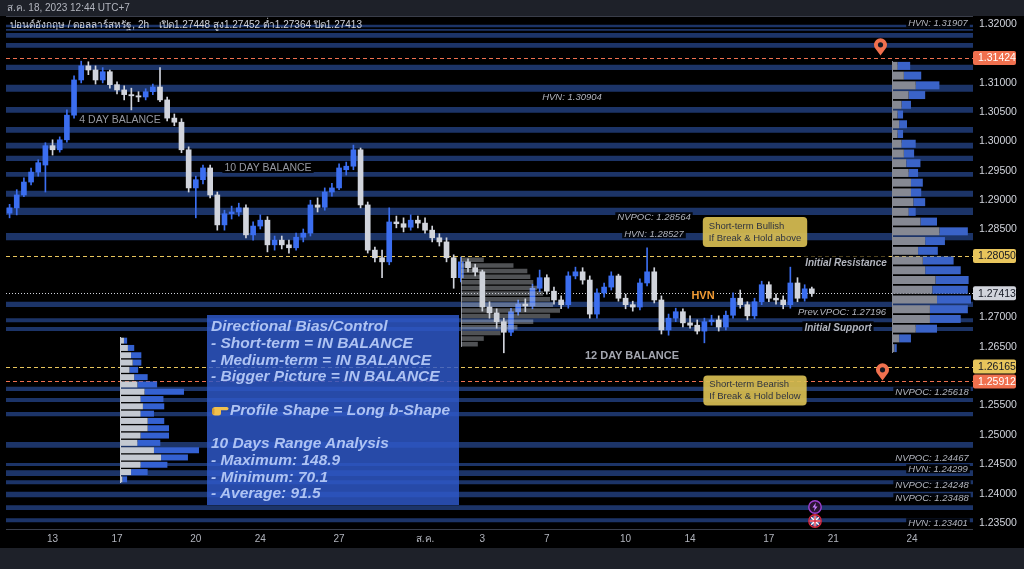 The height and width of the screenshot is (569, 1024). I want to click on x-tick-label: ส.ค., so click(425, 538).